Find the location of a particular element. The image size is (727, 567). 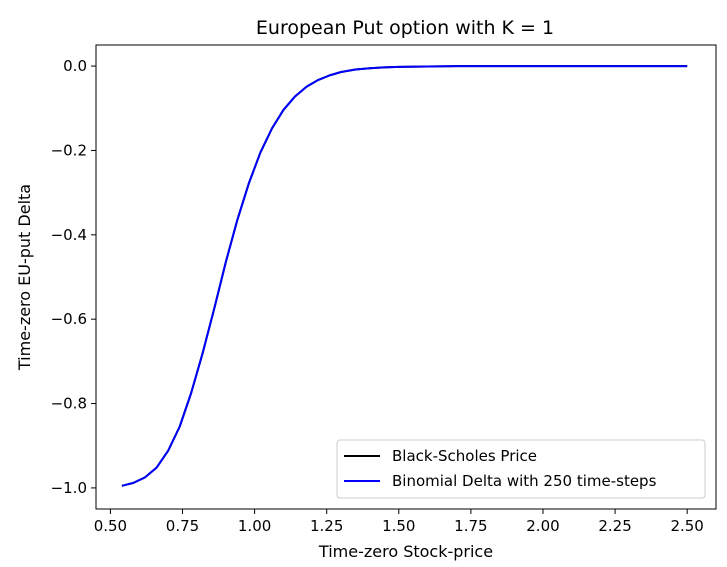

x-tick-label: 1.25 is located at coordinates (326, 526).